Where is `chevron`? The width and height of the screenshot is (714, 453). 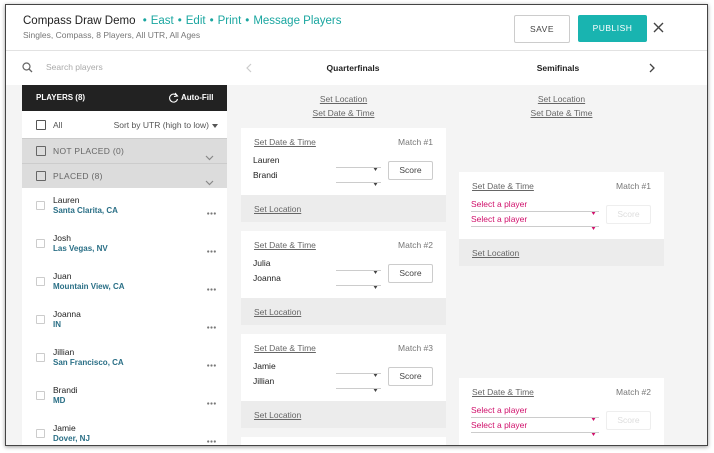 chevron is located at coordinates (209, 154).